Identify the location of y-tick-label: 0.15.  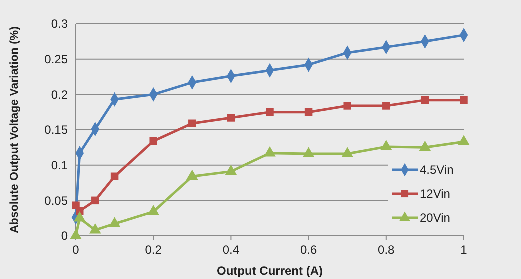
(56, 130).